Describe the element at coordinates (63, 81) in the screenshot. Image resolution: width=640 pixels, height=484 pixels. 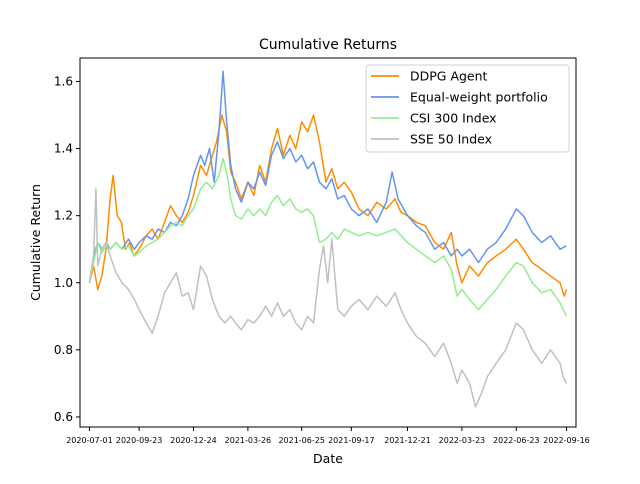
I see `y-tick-label: 1.6` at that location.